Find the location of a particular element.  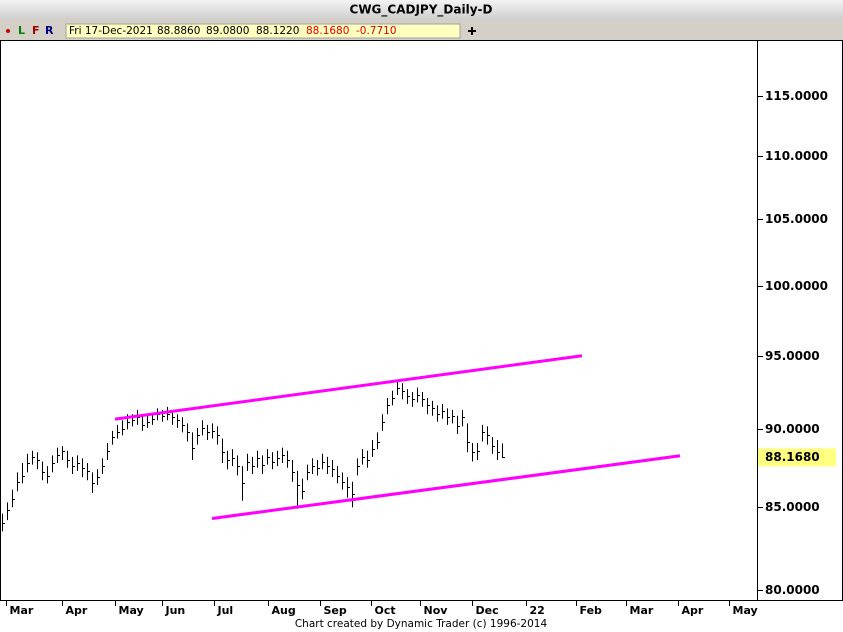

y-tick-label: 105.0000 is located at coordinates (796, 219).